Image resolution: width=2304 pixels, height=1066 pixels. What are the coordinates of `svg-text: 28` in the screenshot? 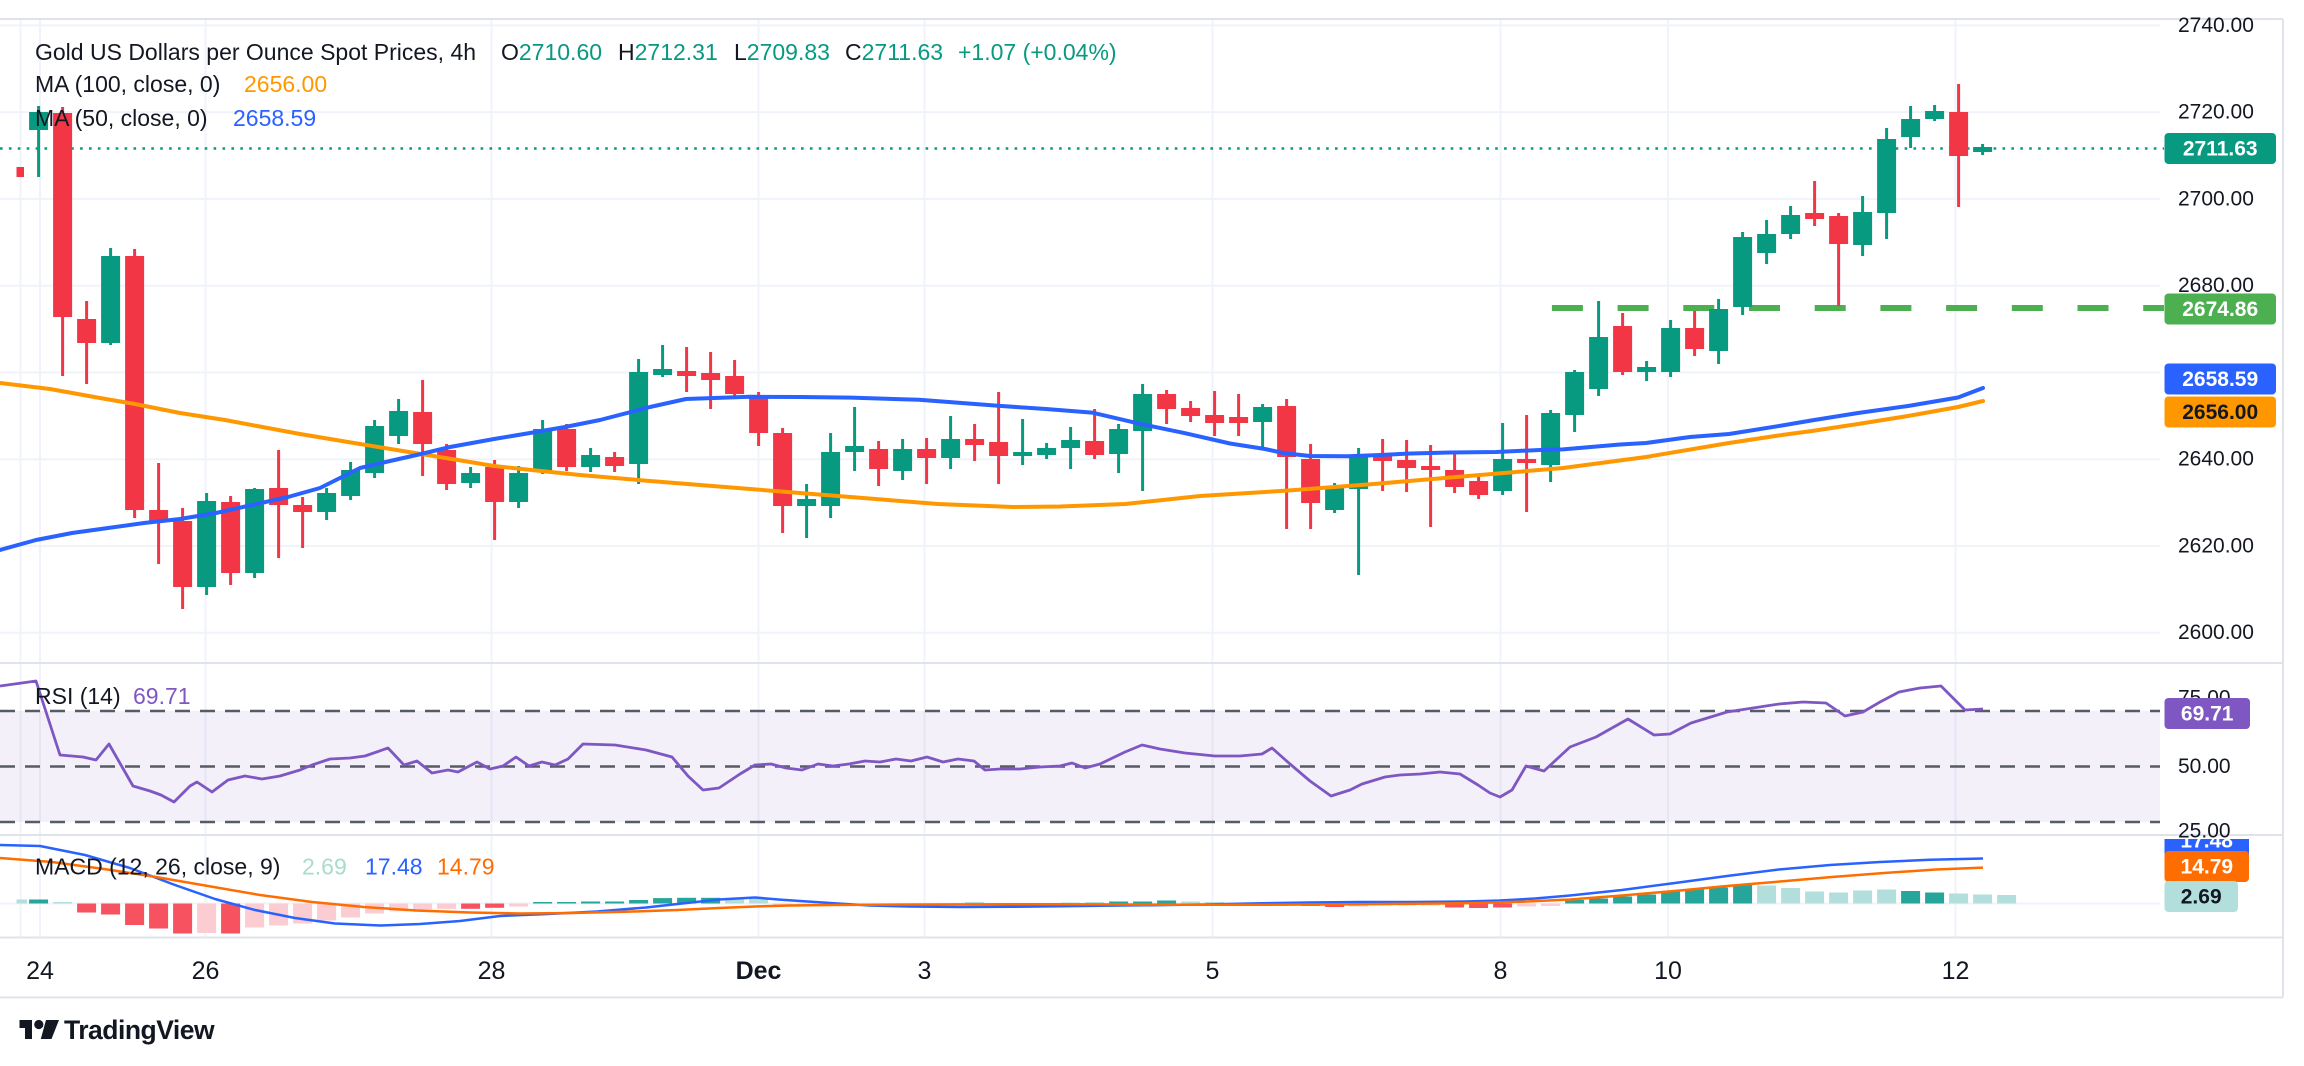 It's located at (492, 971).